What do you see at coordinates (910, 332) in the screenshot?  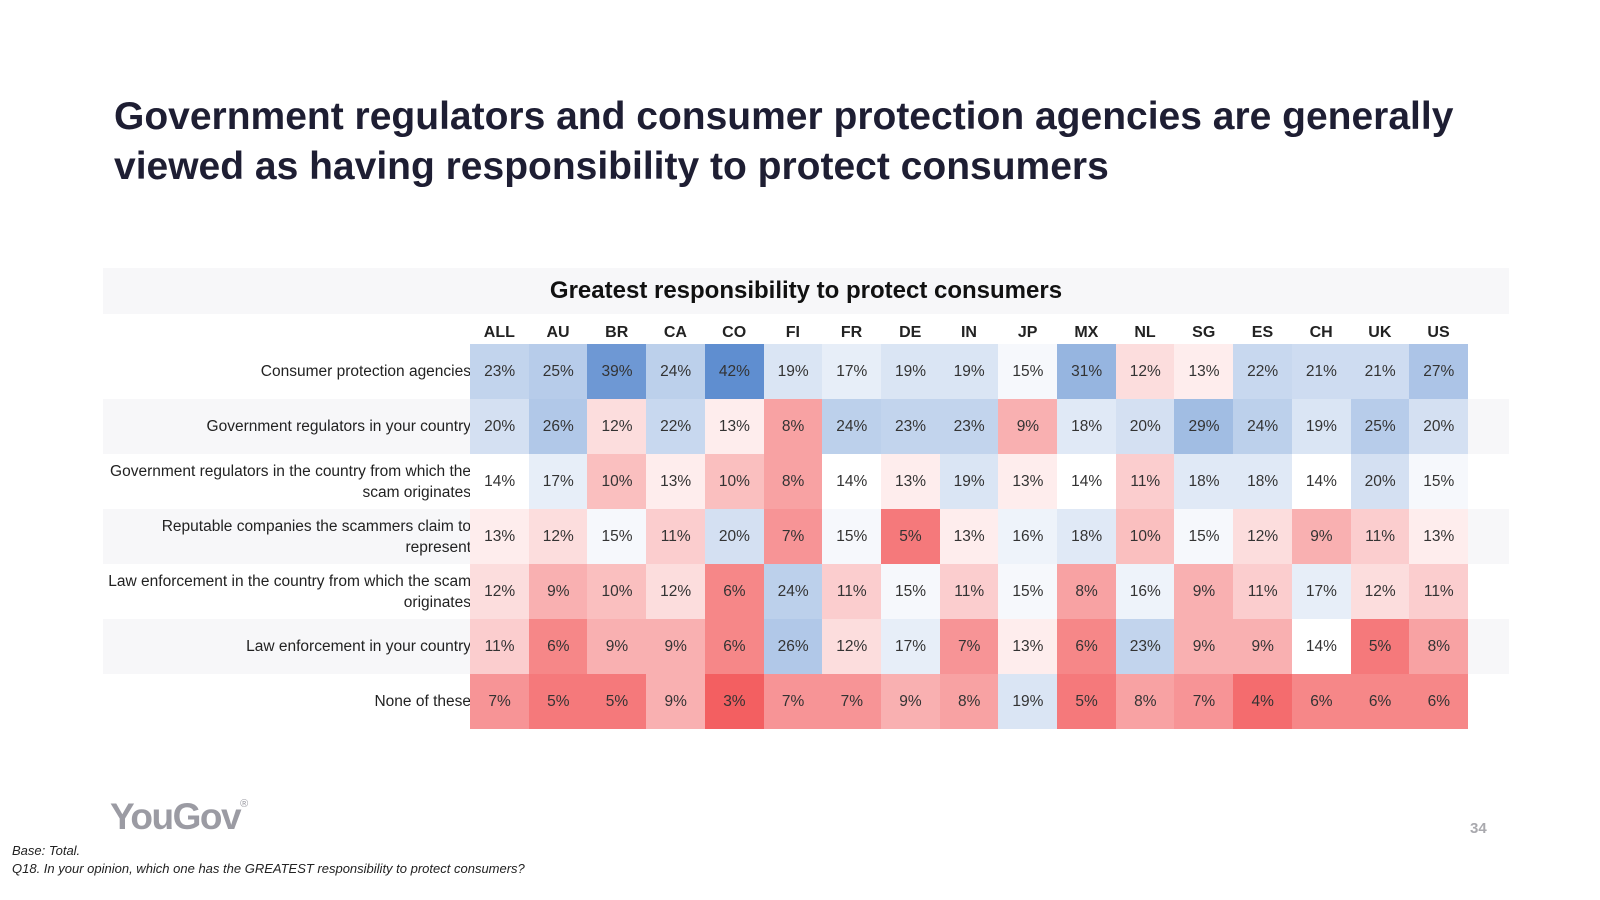 I see `column-header-de: DE` at bounding box center [910, 332].